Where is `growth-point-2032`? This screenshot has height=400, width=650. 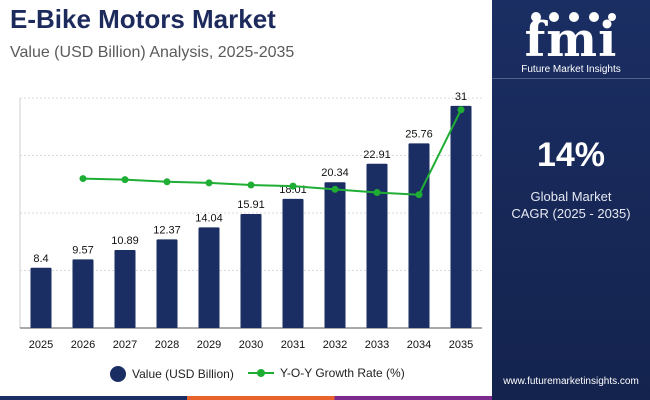
growth-point-2032 is located at coordinates (335, 189).